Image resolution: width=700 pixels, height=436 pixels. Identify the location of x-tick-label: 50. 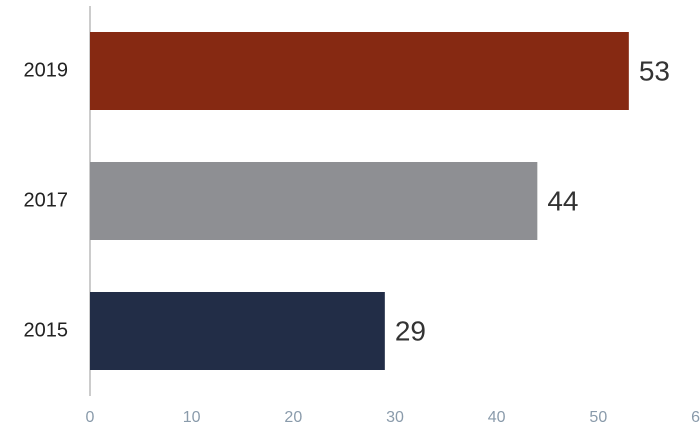
(598, 417).